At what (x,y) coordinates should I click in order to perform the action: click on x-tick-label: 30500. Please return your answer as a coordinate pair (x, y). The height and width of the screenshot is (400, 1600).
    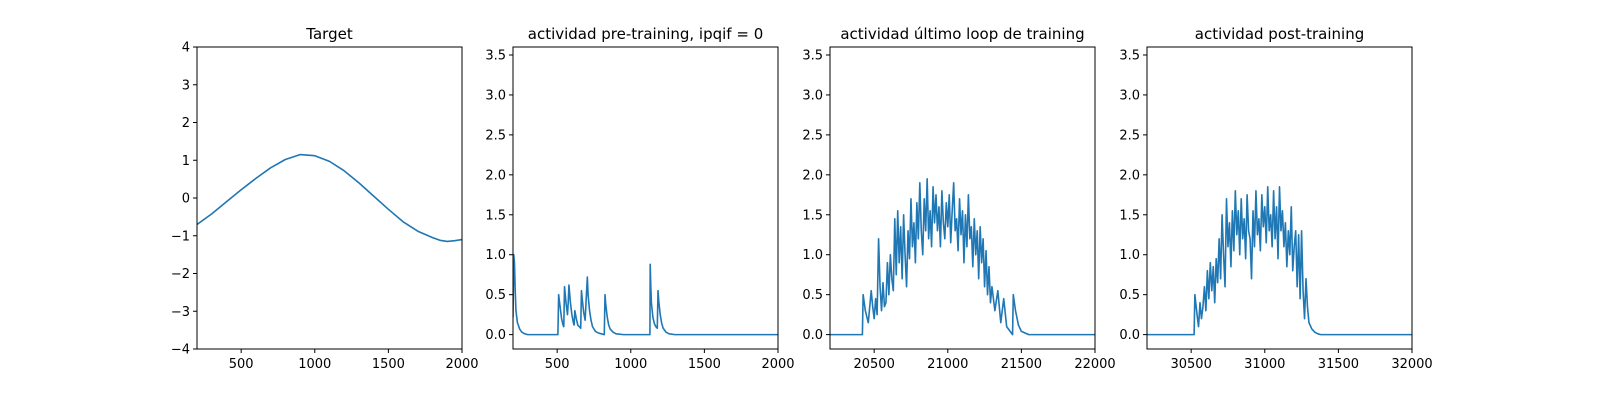
    Looking at the image, I should click on (1190, 364).